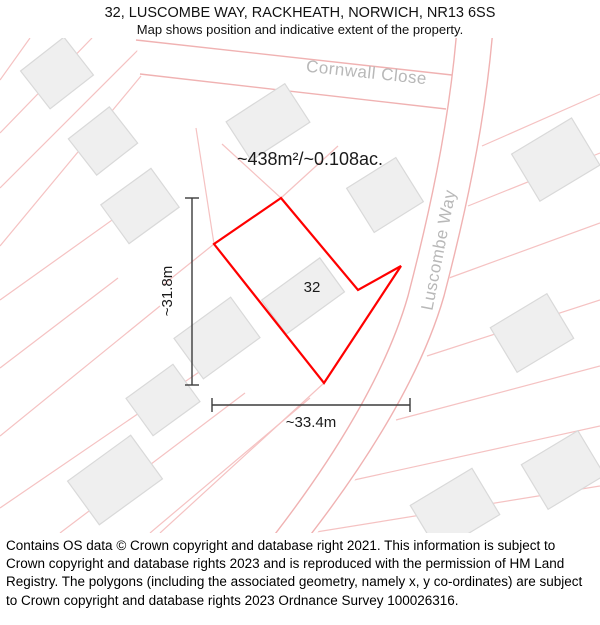 This screenshot has width=600, height=625. Describe the element at coordinates (167, 291) in the screenshot. I see `dimension-height-label: ~31.8m` at that location.